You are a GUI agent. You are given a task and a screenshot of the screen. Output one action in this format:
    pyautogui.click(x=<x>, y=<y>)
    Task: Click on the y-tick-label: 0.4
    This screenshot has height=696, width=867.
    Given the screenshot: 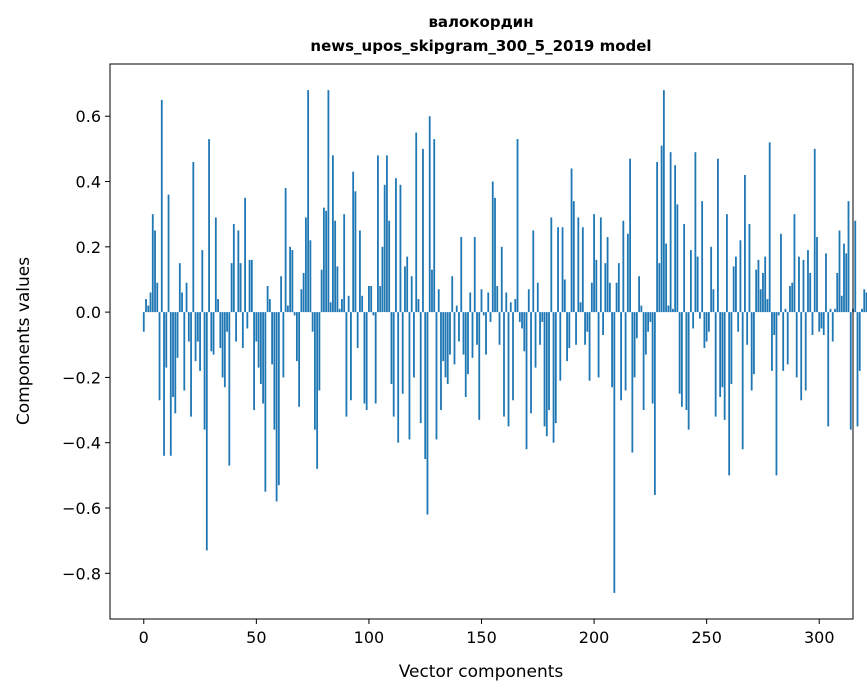 What is the action you would take?
    pyautogui.click(x=88, y=182)
    